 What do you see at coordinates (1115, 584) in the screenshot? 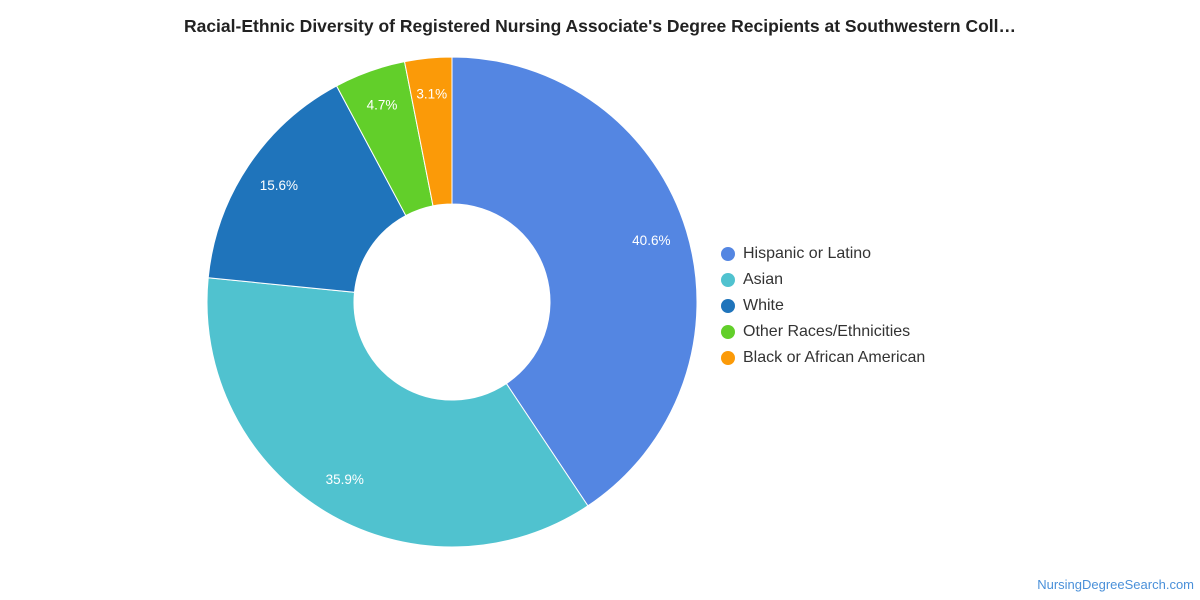
I see `source-credit-link: NursingDegreeSearch.com` at bounding box center [1115, 584].